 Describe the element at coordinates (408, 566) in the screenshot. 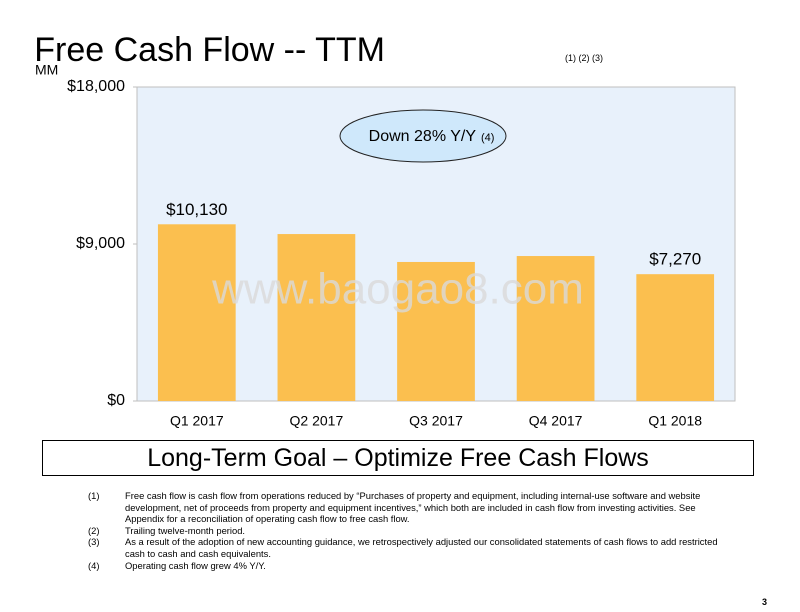

I see `footnote: (4) Operating cash flow grew 4% Y/Y.` at that location.